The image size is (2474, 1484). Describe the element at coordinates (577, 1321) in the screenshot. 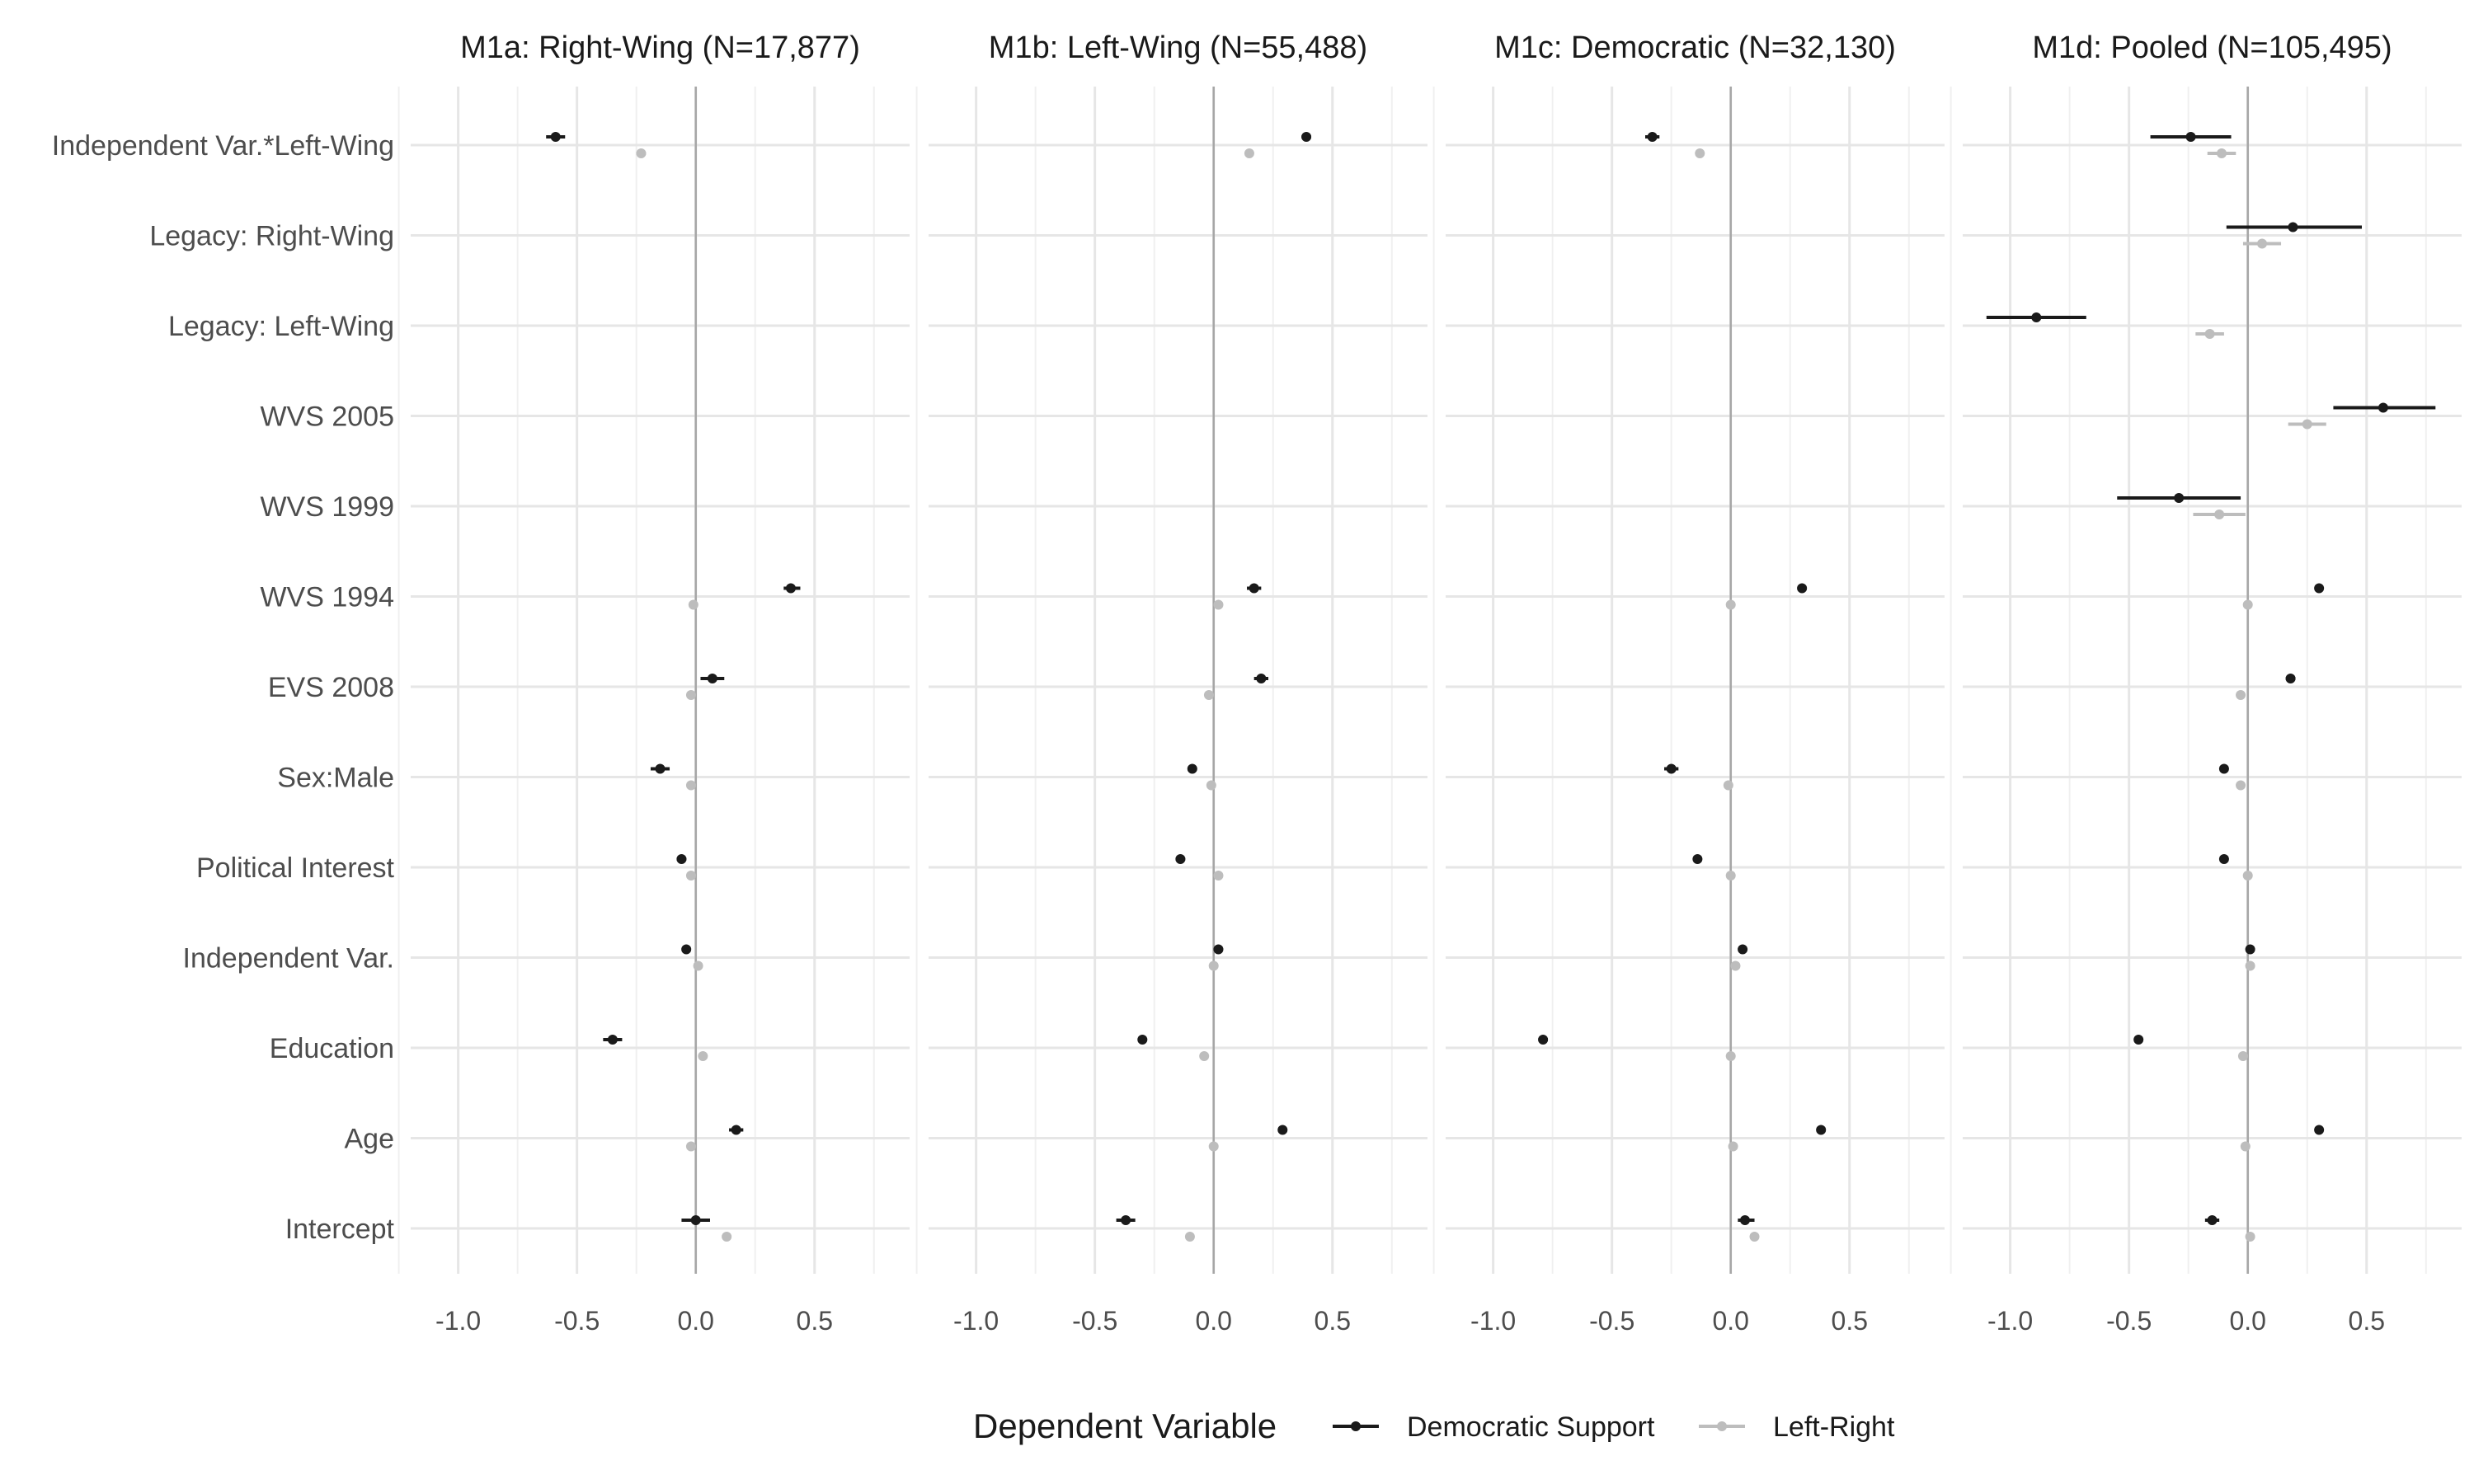

I see `x-tick-label: -0.5` at that location.